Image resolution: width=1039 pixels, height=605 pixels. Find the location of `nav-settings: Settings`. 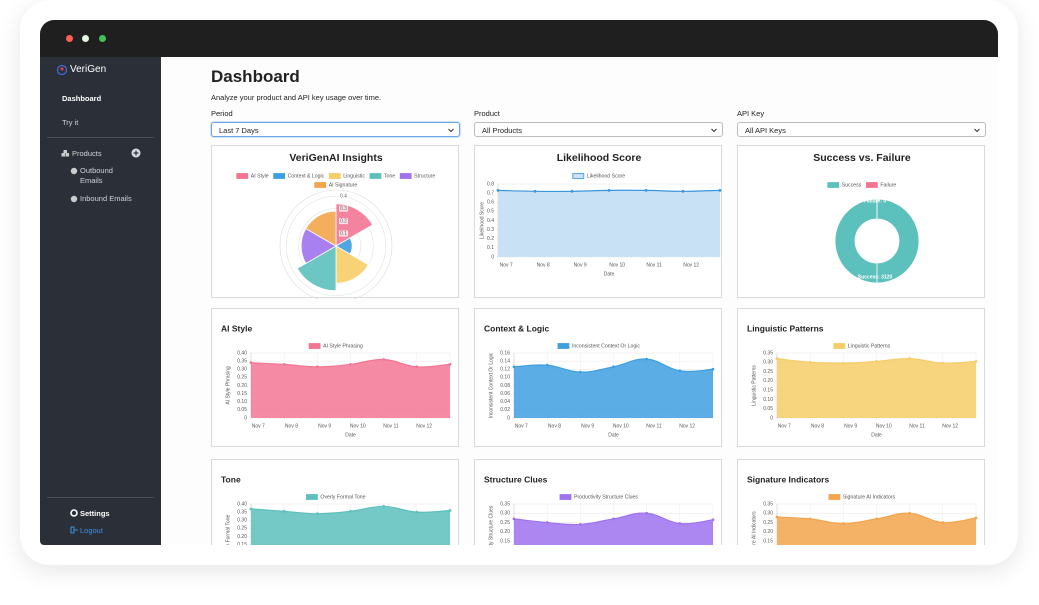

nav-settings: Settings is located at coordinates (95, 513).